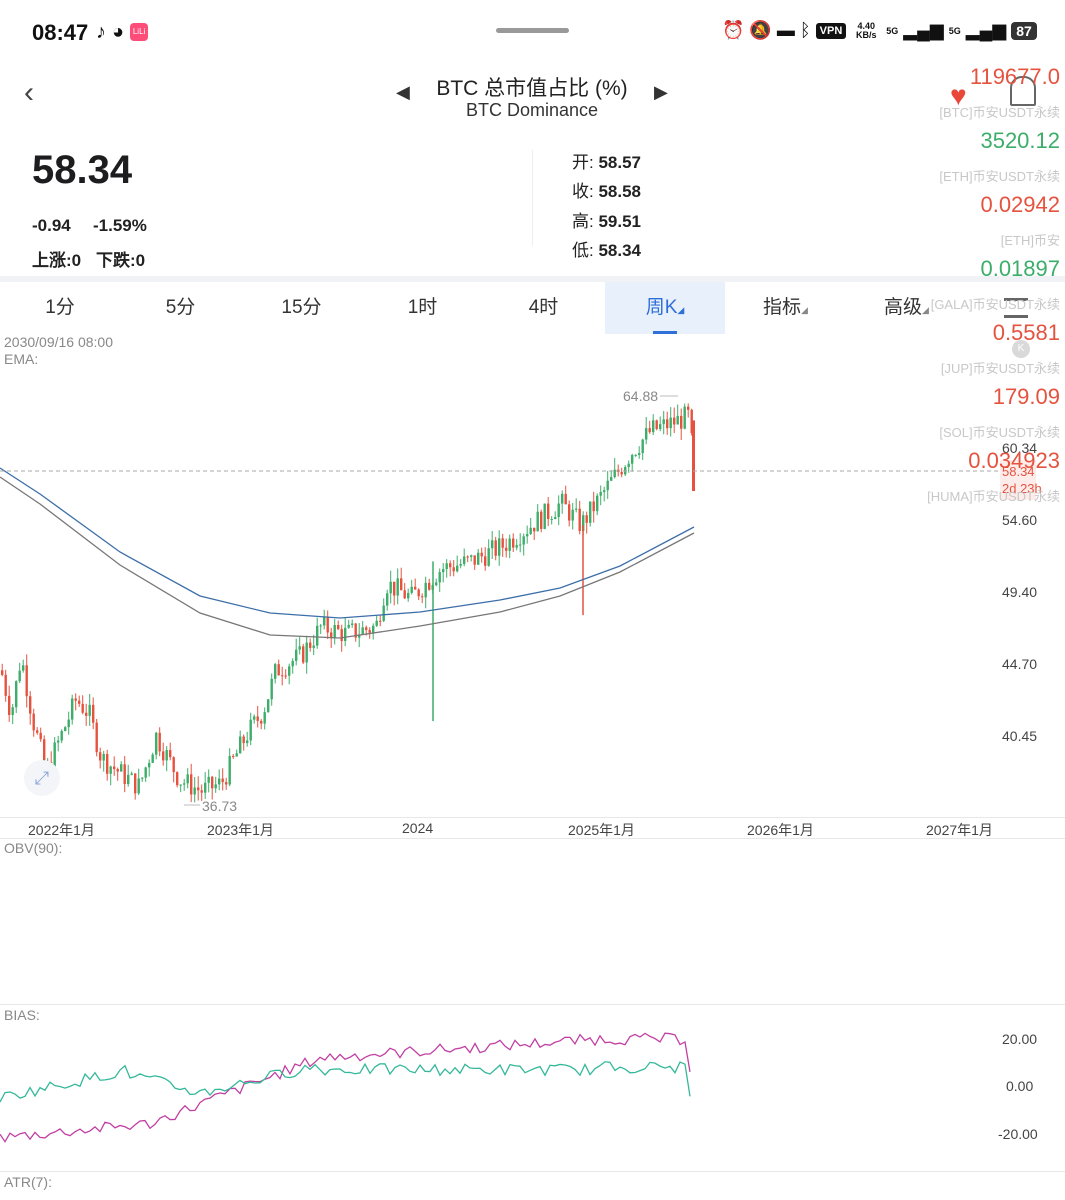 This screenshot has height=1200, width=1065. I want to click on obv-label: OBV(90):, so click(33, 848).